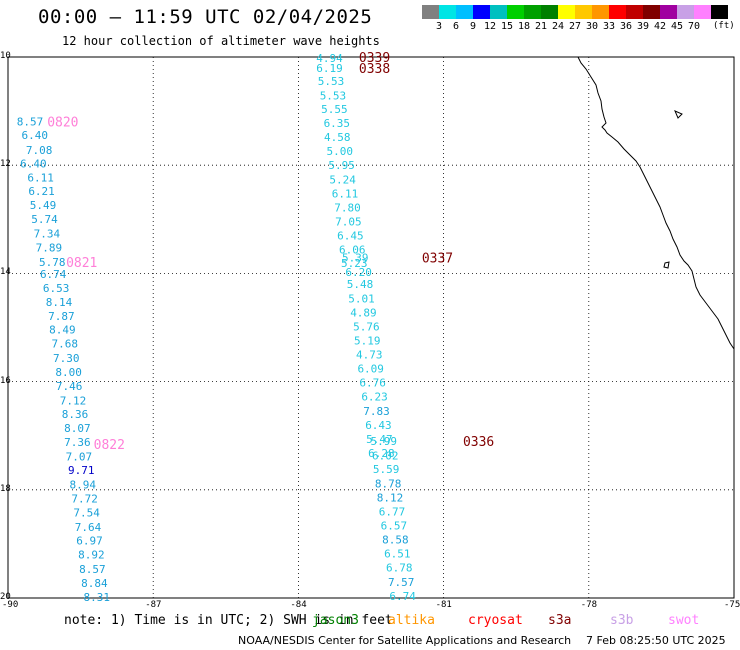  I want to click on wave-height-value: 6.57, so click(394, 526).